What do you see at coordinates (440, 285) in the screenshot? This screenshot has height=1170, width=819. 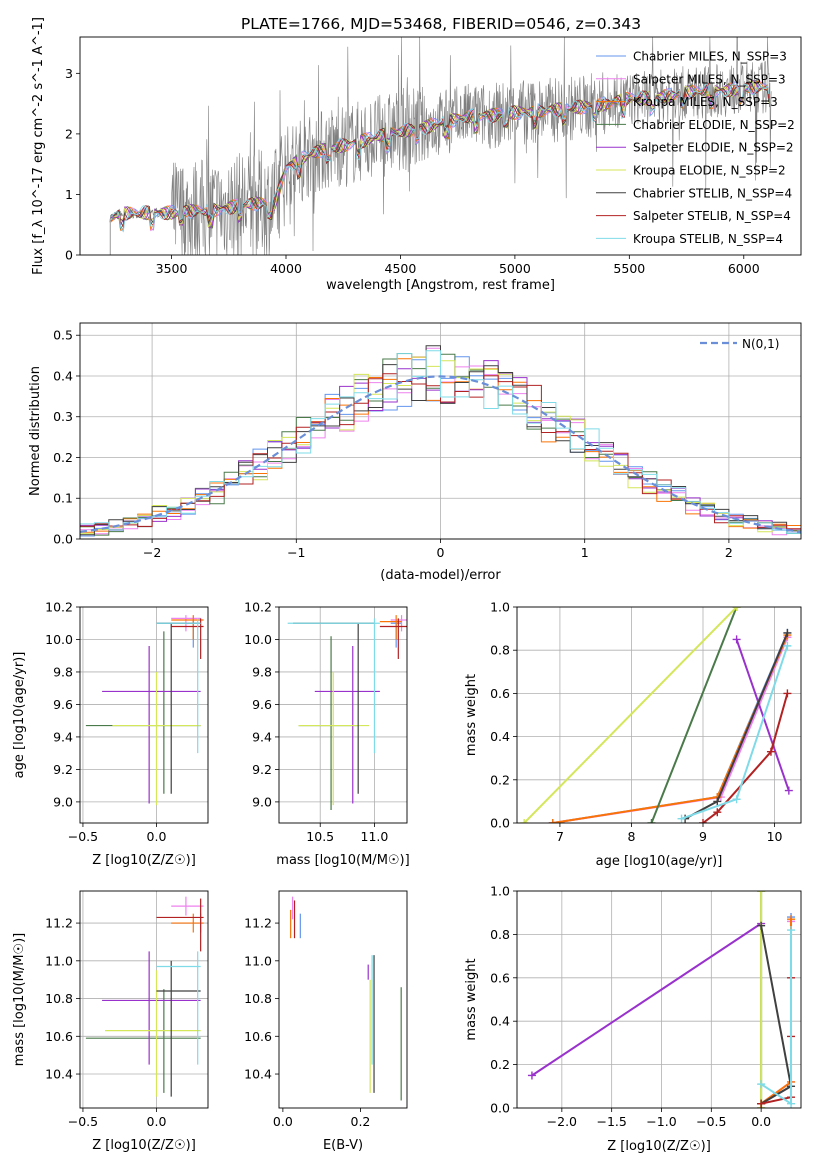 I see `x-axis-label: wavelength [Angstrom, rest frame]` at bounding box center [440, 285].